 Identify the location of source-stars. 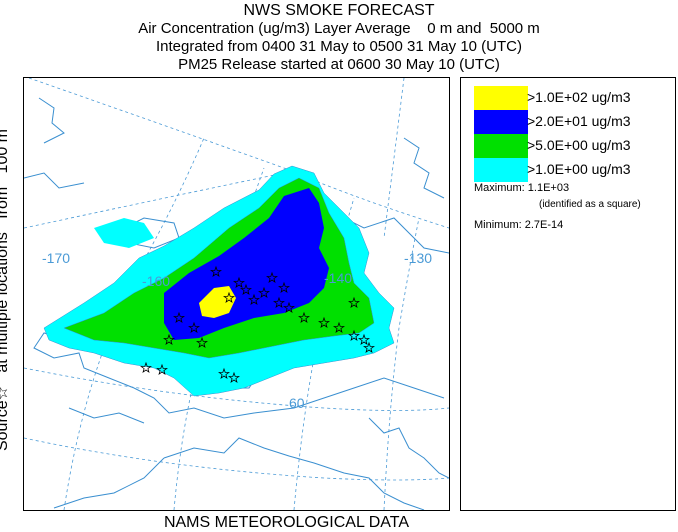
(257, 324).